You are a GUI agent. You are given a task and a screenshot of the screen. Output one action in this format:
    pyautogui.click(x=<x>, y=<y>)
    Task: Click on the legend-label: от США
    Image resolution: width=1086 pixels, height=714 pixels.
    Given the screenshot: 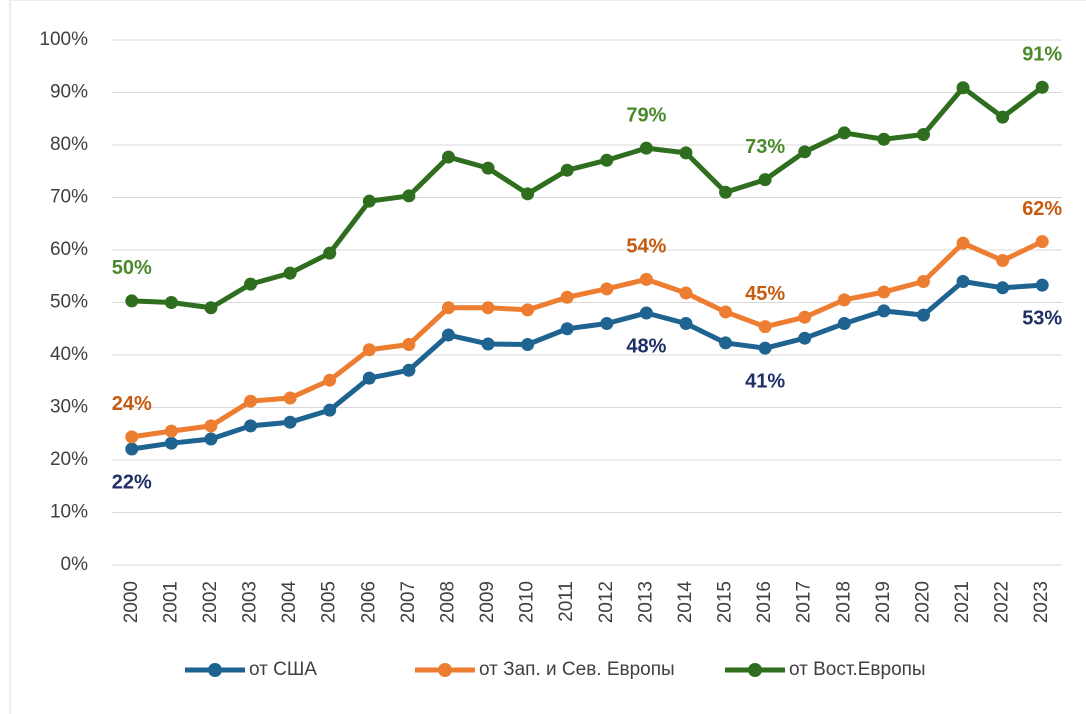 What is the action you would take?
    pyautogui.click(x=283, y=669)
    